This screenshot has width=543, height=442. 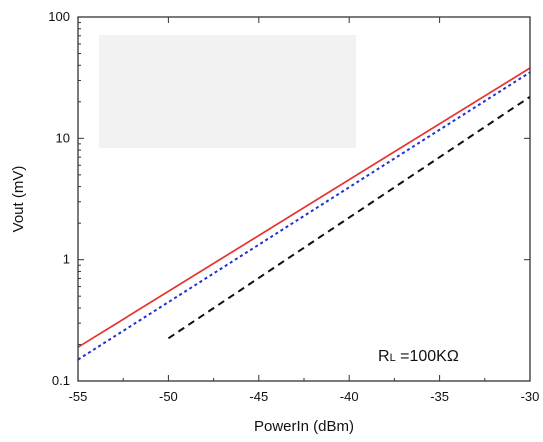 I want to click on annotation-rl: RL =100KΩ, so click(x=418, y=356).